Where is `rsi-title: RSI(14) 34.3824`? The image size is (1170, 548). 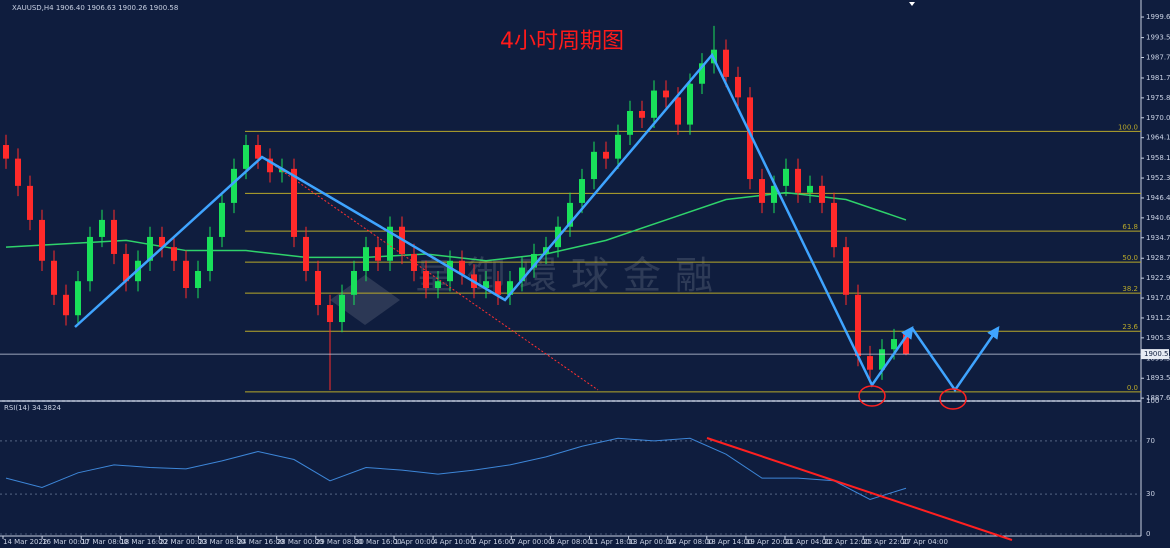 rsi-title: RSI(14) 34.3824 is located at coordinates (32, 408).